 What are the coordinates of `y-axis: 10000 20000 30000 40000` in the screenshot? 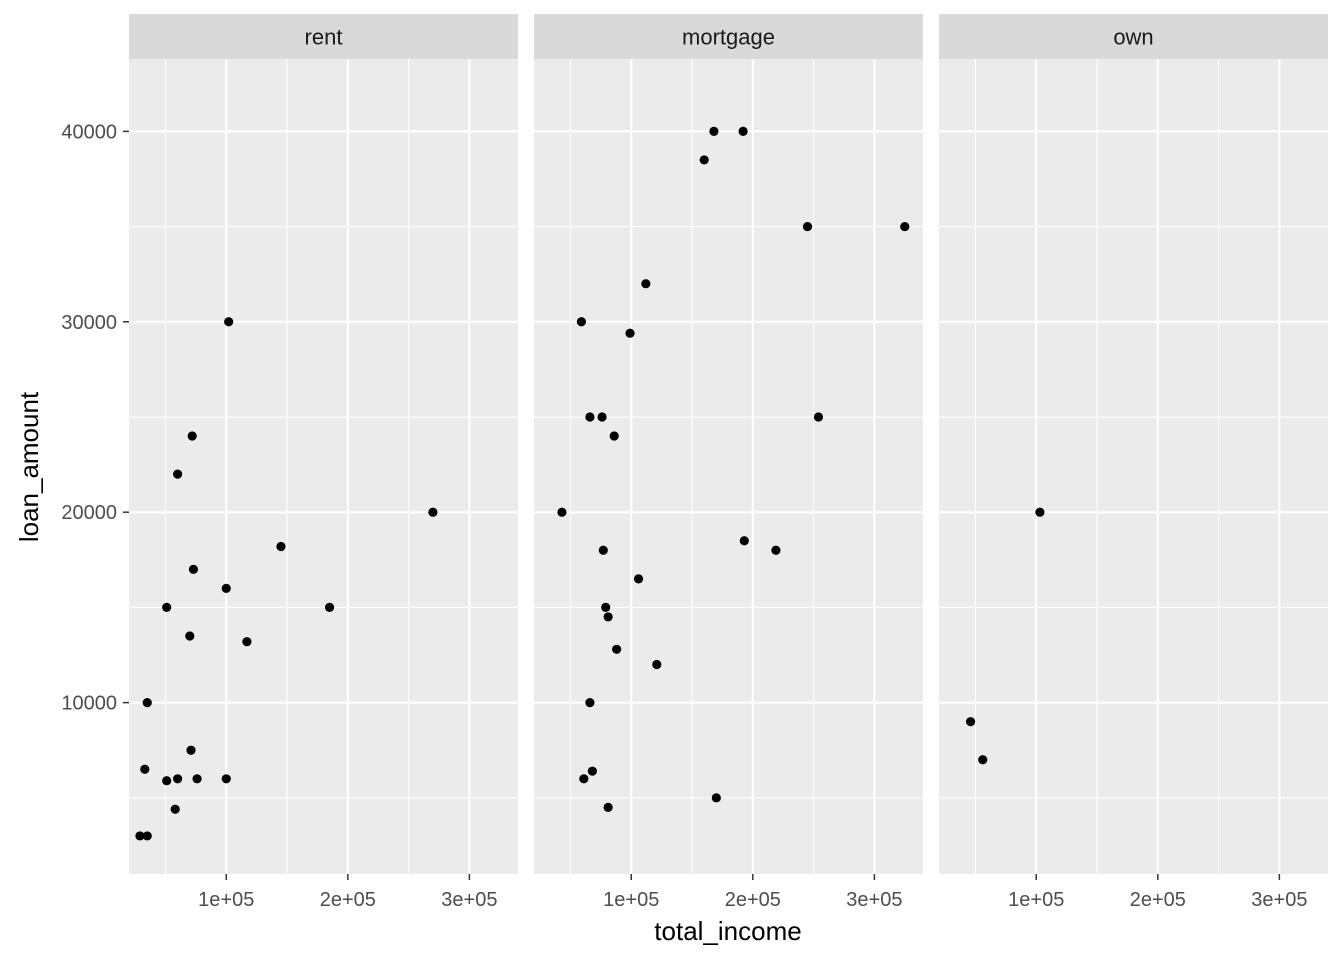 It's located at (95, 418).